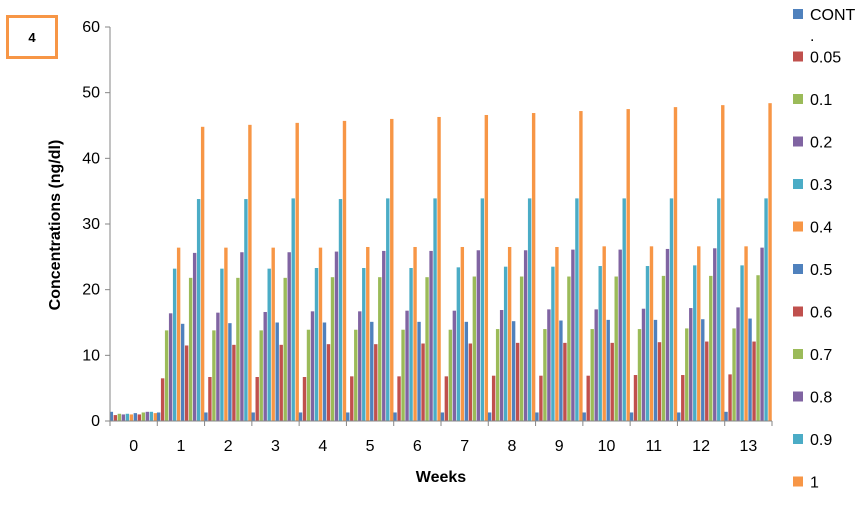  Describe the element at coordinates (32, 37) in the screenshot. I see `panel-label: 4` at that location.